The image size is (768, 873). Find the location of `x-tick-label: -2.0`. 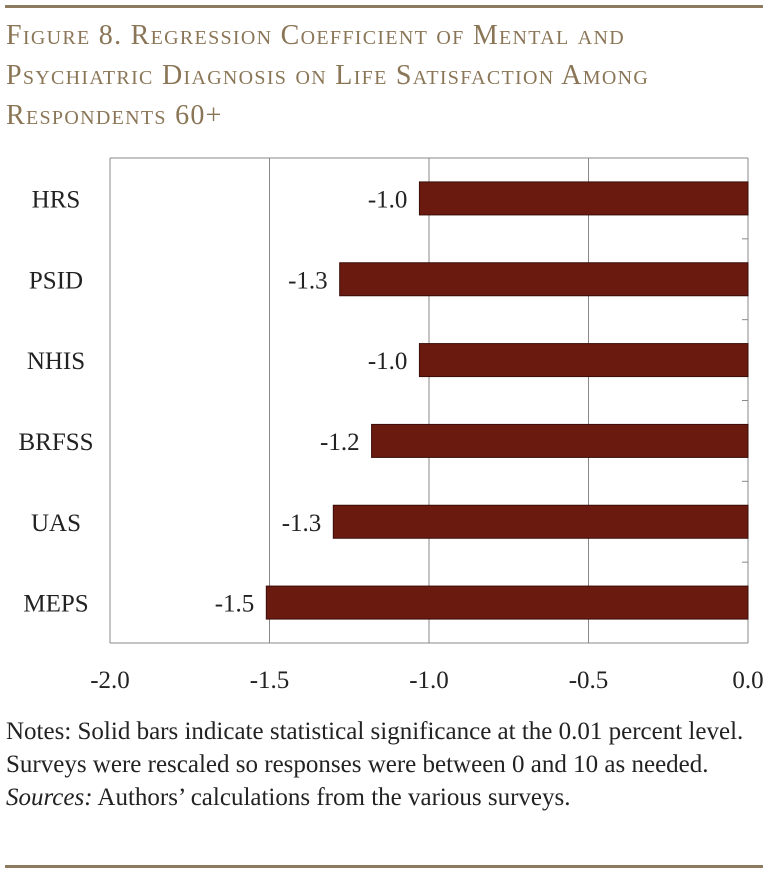

x-tick-label: -2.0 is located at coordinates (110, 680).